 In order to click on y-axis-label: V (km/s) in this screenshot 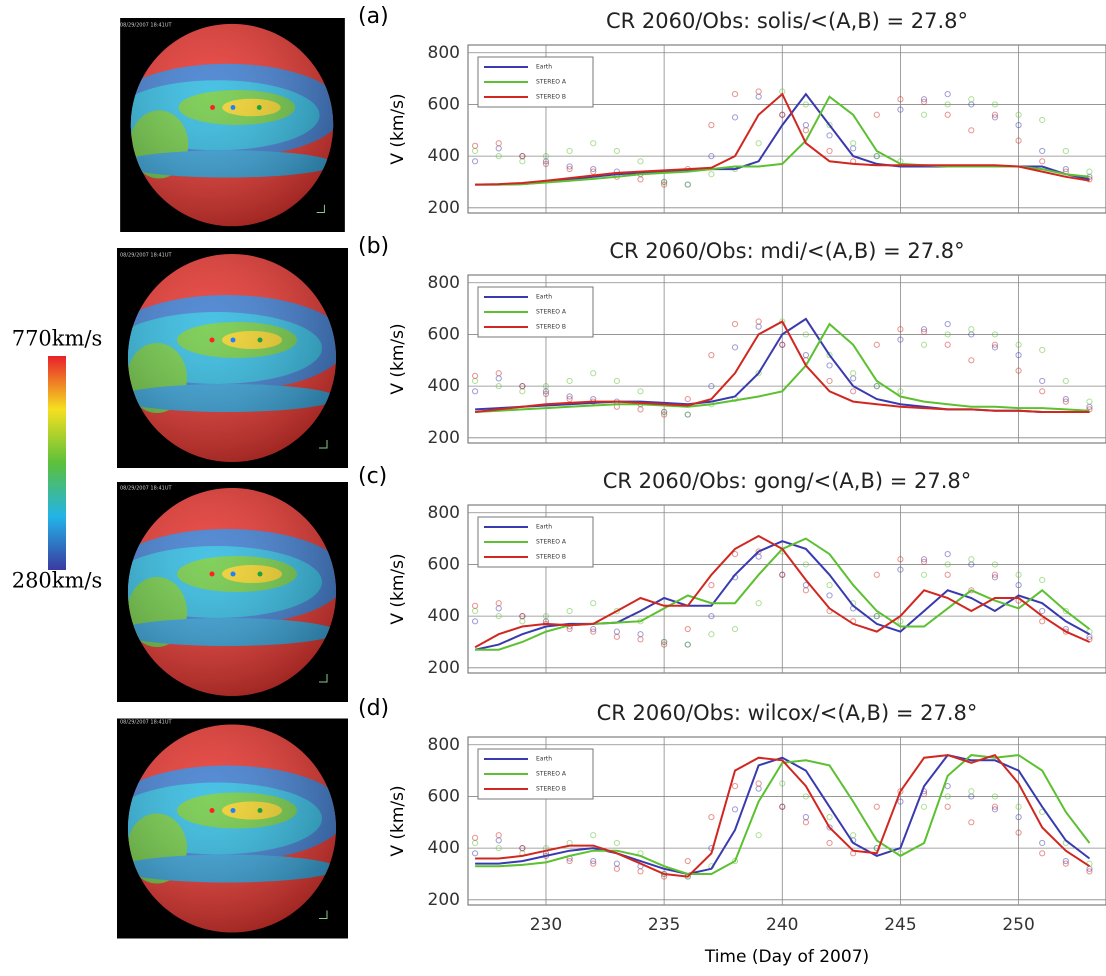, I will do `click(398, 820)`.